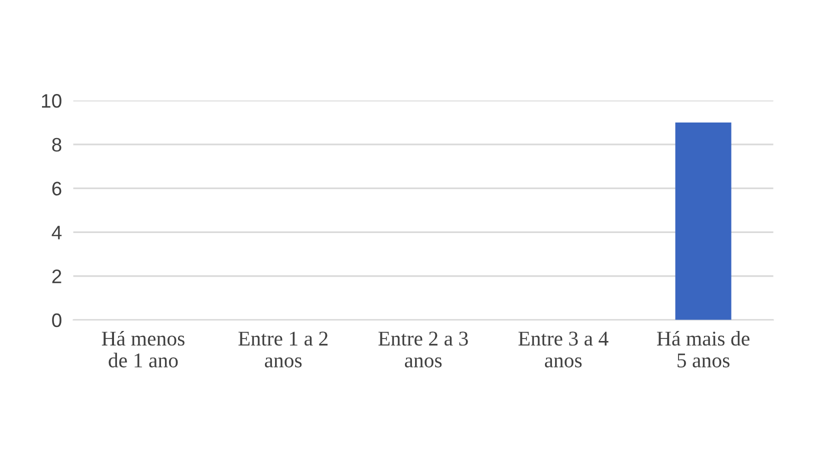 Image resolution: width=814 pixels, height=457 pixels. What do you see at coordinates (57, 145) in the screenshot?
I see `y-tick-label: 8` at bounding box center [57, 145].